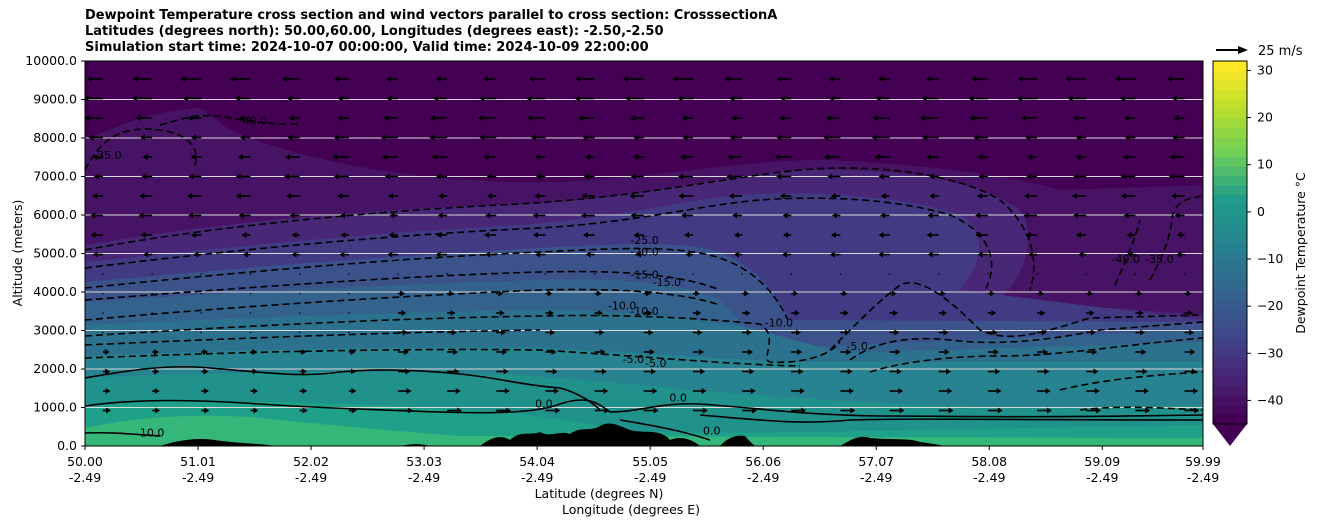 Image resolution: width=1320 pixels, height=526 pixels. I want to click on contour-minus25-b, so click(539, 244).